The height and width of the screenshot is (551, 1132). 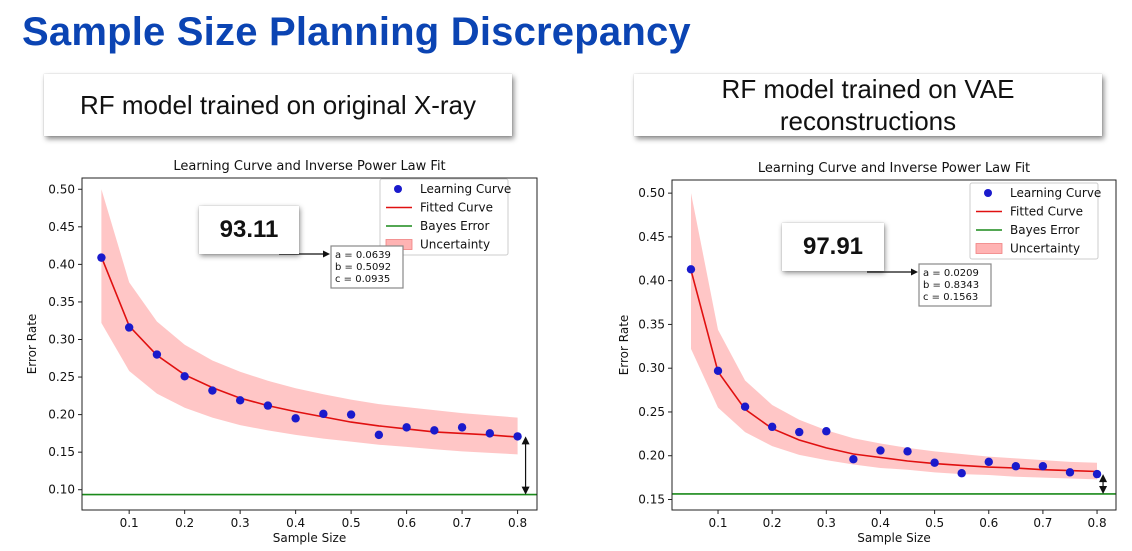 What do you see at coordinates (356, 32) in the screenshot?
I see `slide-title: Sample Size Planning Discrepancy` at bounding box center [356, 32].